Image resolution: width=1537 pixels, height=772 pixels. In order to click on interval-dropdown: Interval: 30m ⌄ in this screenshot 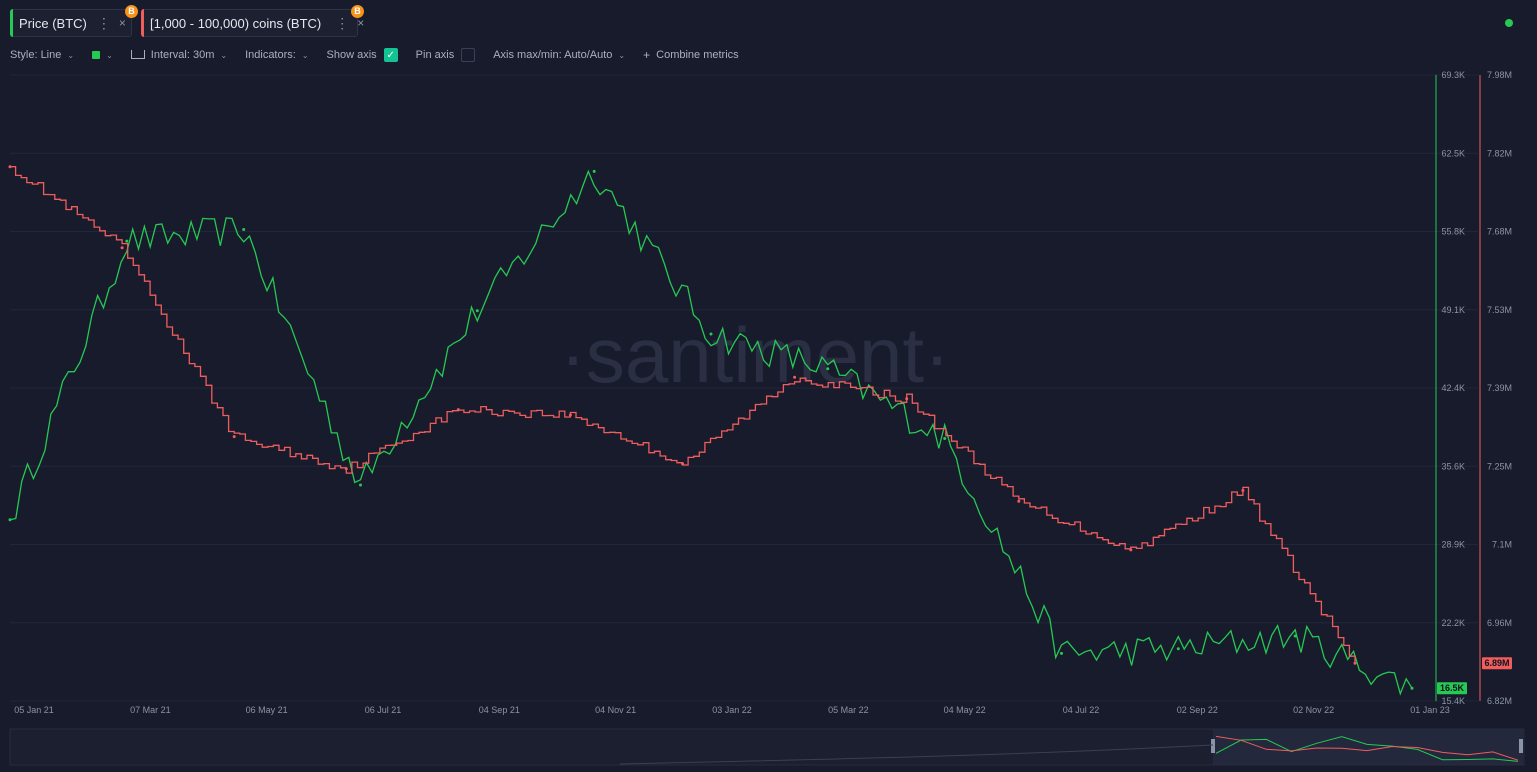, I will do `click(179, 55)`.